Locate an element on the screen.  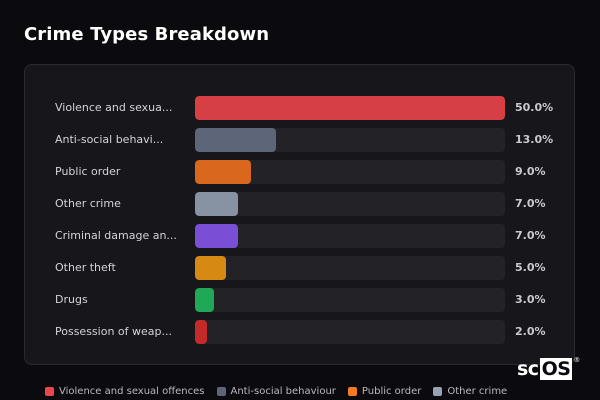
watermark-highlight: OS is located at coordinates (556, 369).